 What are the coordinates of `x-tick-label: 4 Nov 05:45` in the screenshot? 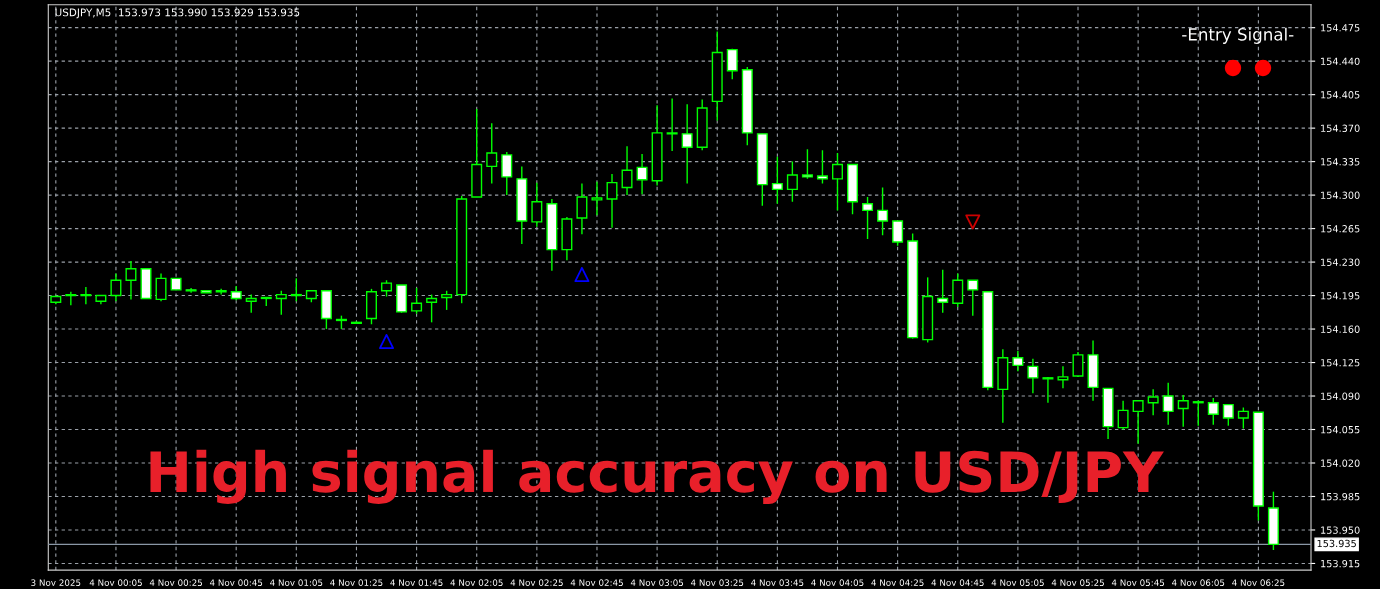 It's located at (1138, 582).